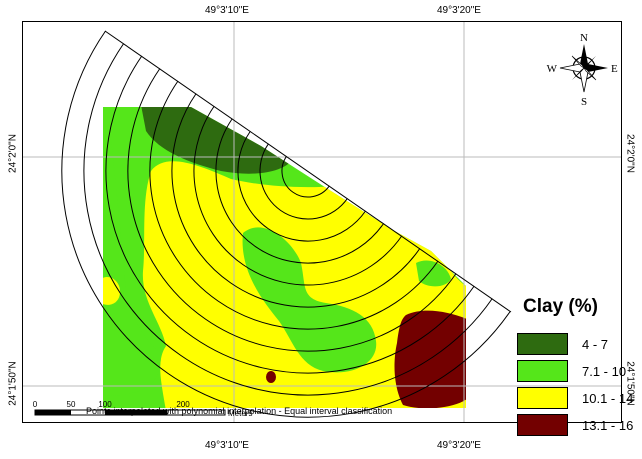 Image resolution: width=642 pixels, height=459 pixels. I want to click on scale-unit: Meters, so click(240, 413).